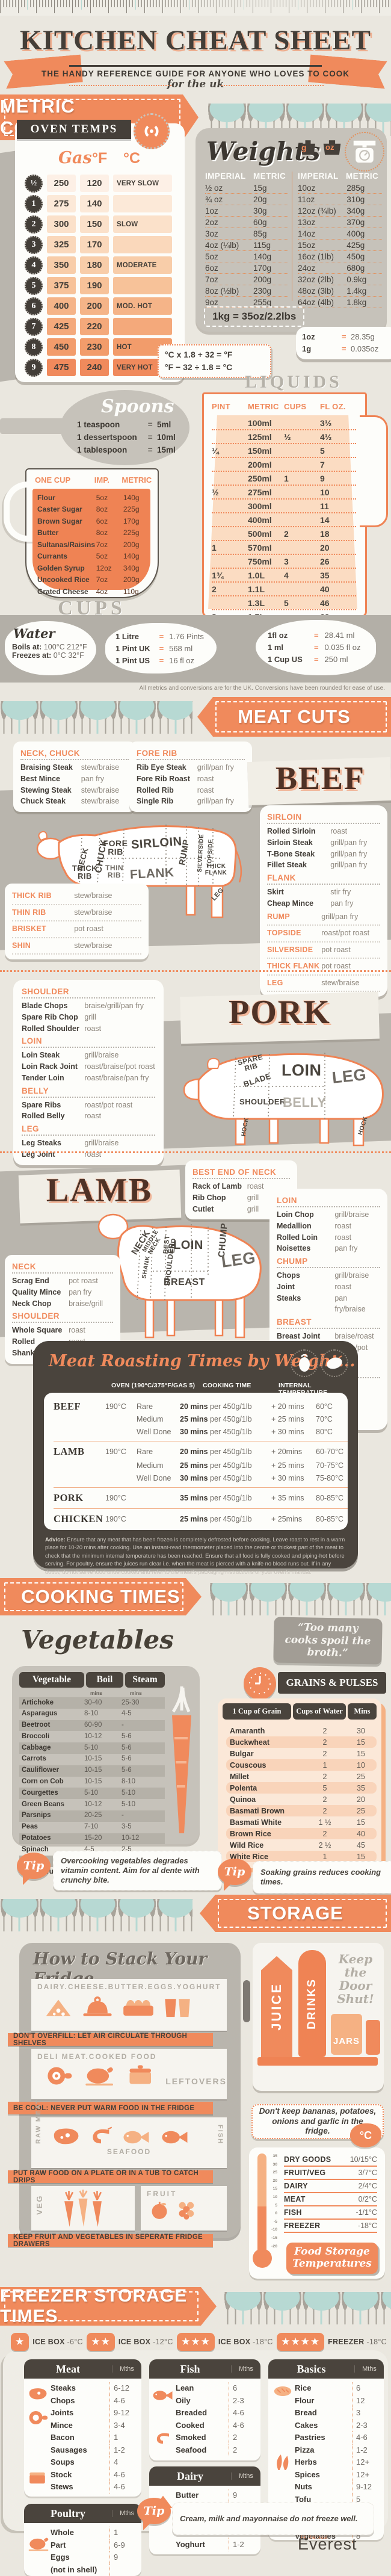  What do you see at coordinates (304, 1363) in the screenshot?
I see `chicken-icon` at bounding box center [304, 1363].